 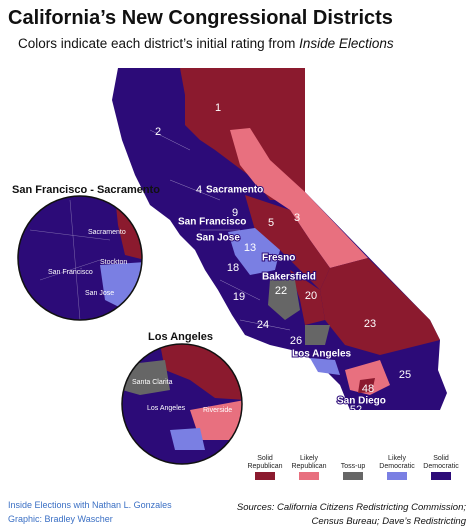 What do you see at coordinates (239, 297) in the screenshot?
I see `district-number: 19` at bounding box center [239, 297].